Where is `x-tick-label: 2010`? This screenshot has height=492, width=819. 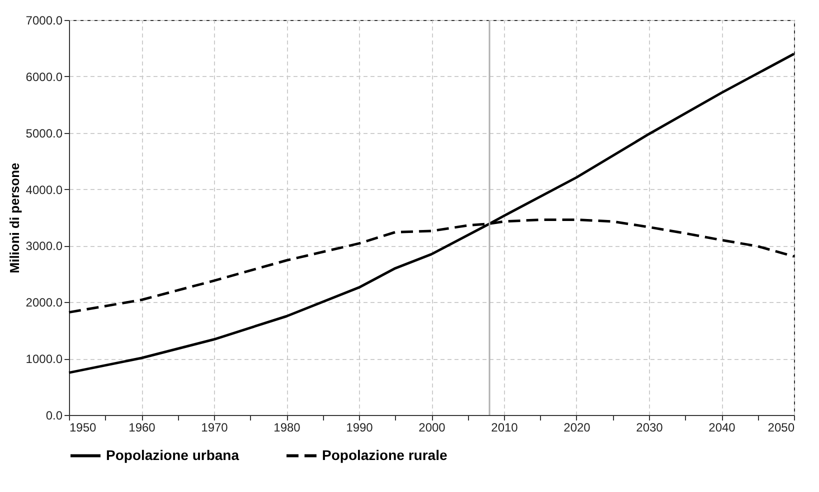 x-tick-label: 2010 is located at coordinates (504, 427).